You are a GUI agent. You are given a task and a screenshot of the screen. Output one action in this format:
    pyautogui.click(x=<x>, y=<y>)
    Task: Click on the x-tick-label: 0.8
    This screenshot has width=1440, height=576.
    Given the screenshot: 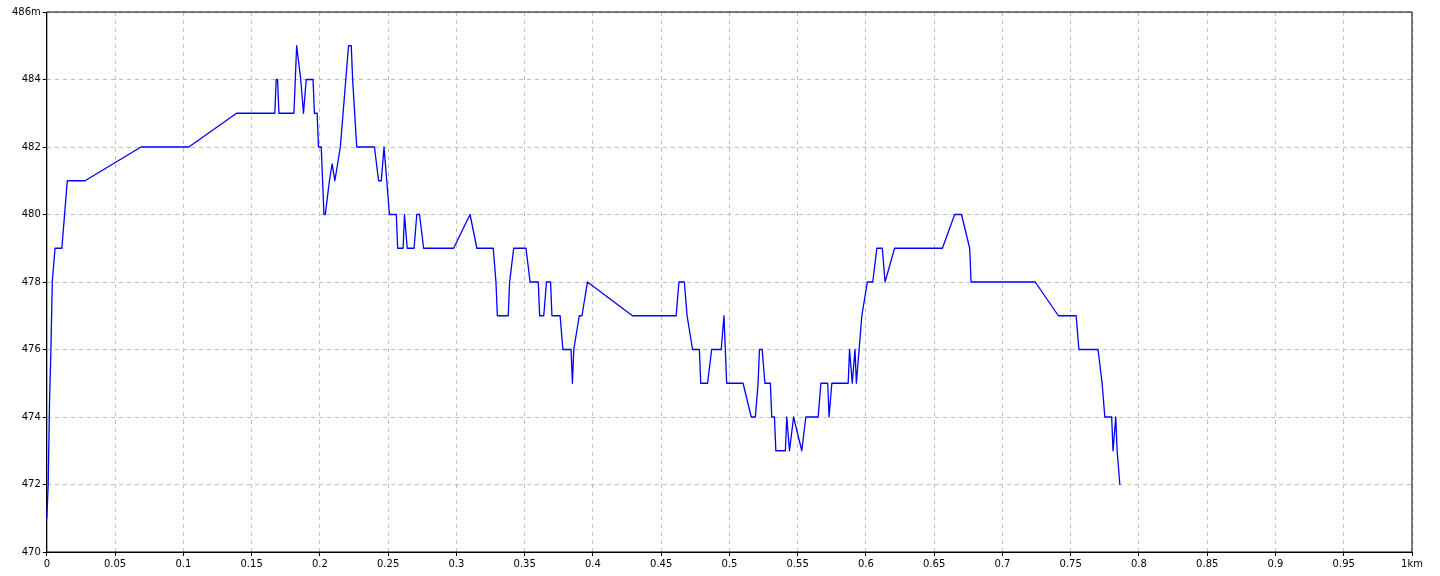 What is the action you would take?
    pyautogui.click(x=1139, y=563)
    